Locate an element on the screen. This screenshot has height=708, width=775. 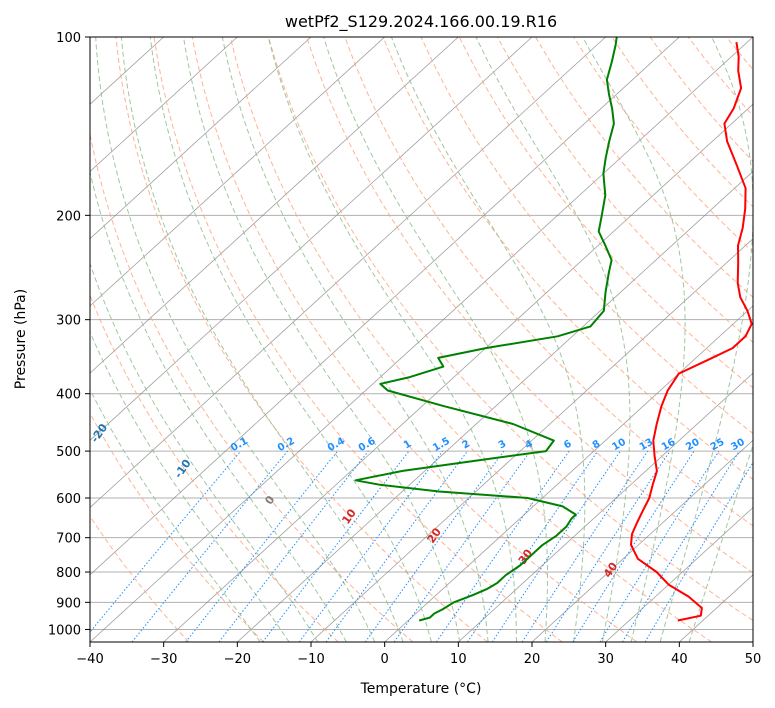
y-axis-label: Pressure (hPa) is located at coordinates (21, 339).